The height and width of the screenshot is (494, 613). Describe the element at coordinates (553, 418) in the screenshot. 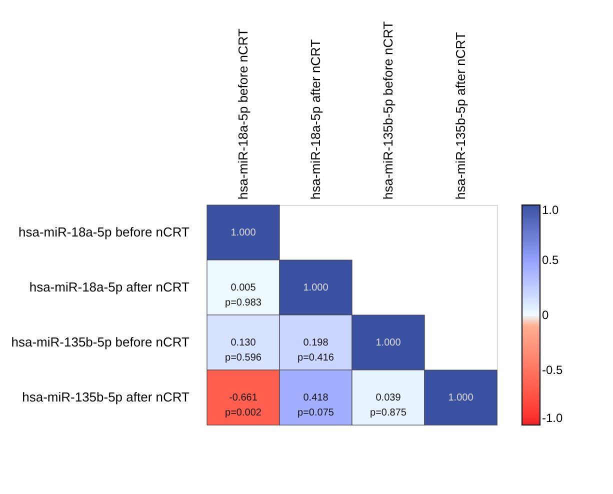

I see `color-bar-label: -1.0` at that location.